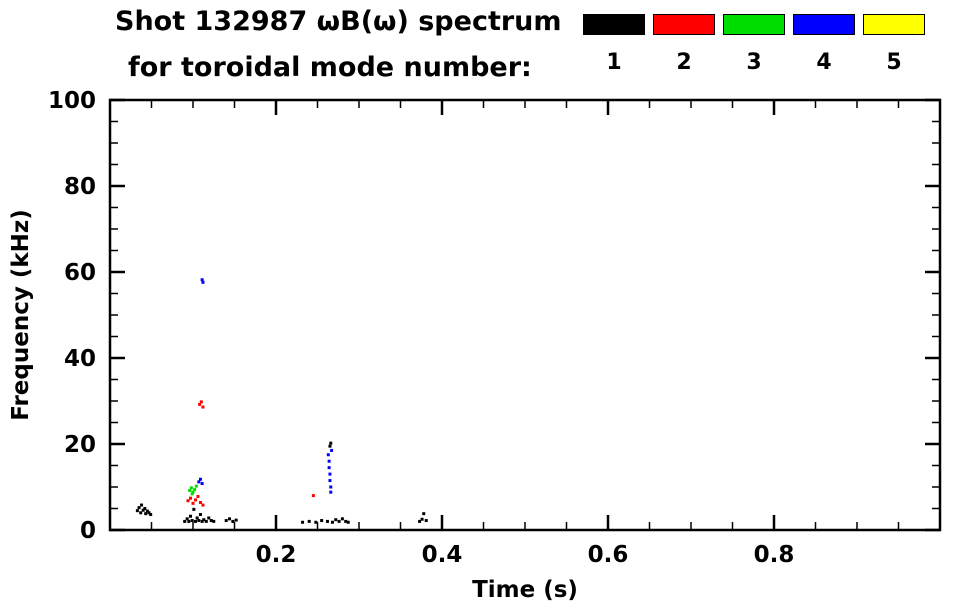  Describe the element at coordinates (72, 101) in the screenshot. I see `y-tick-label: 100` at that location.